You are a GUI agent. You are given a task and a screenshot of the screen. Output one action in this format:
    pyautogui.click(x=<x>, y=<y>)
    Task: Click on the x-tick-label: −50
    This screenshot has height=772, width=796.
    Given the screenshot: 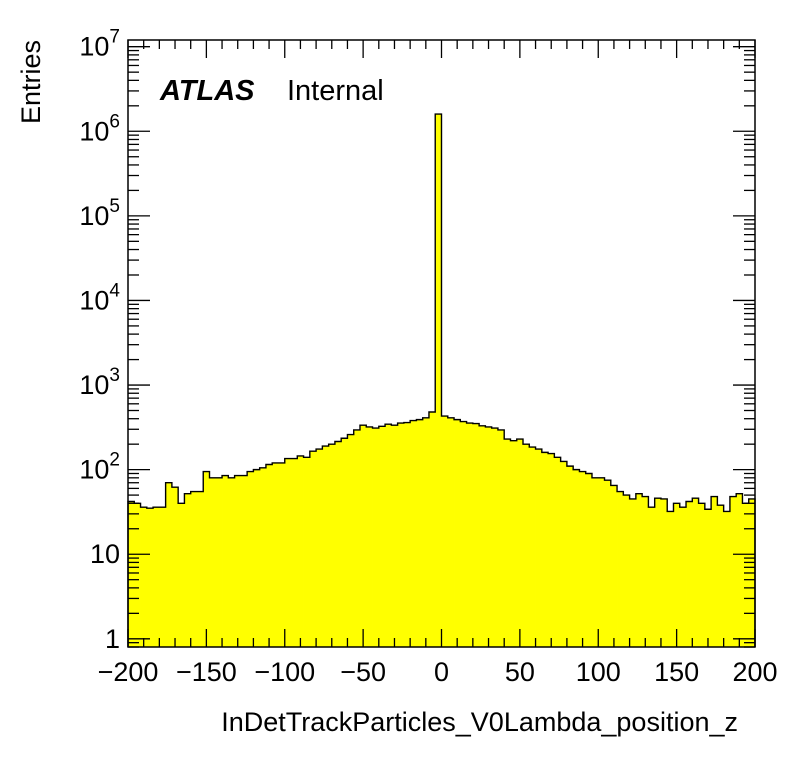 What is the action you would take?
    pyautogui.click(x=363, y=672)
    